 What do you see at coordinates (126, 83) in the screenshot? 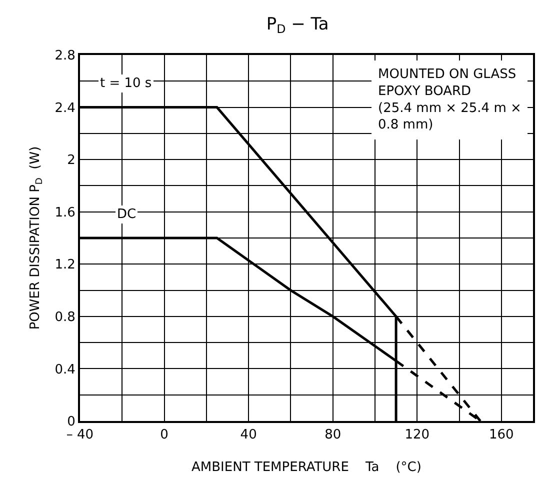
I see `series-label: t = 10 s` at bounding box center [126, 83].